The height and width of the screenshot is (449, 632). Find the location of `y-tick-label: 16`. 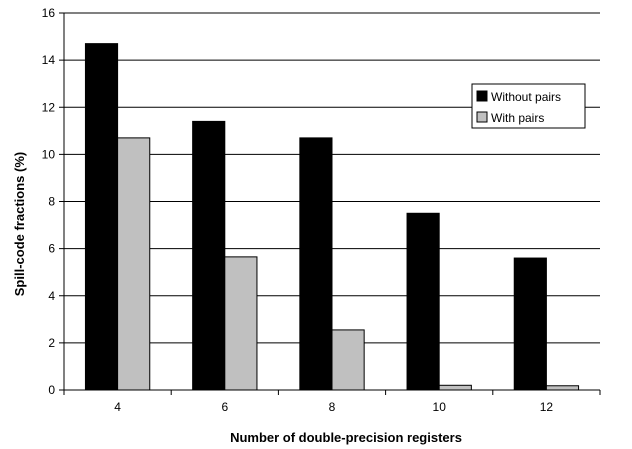

y-tick-label: 16 is located at coordinates (49, 13).